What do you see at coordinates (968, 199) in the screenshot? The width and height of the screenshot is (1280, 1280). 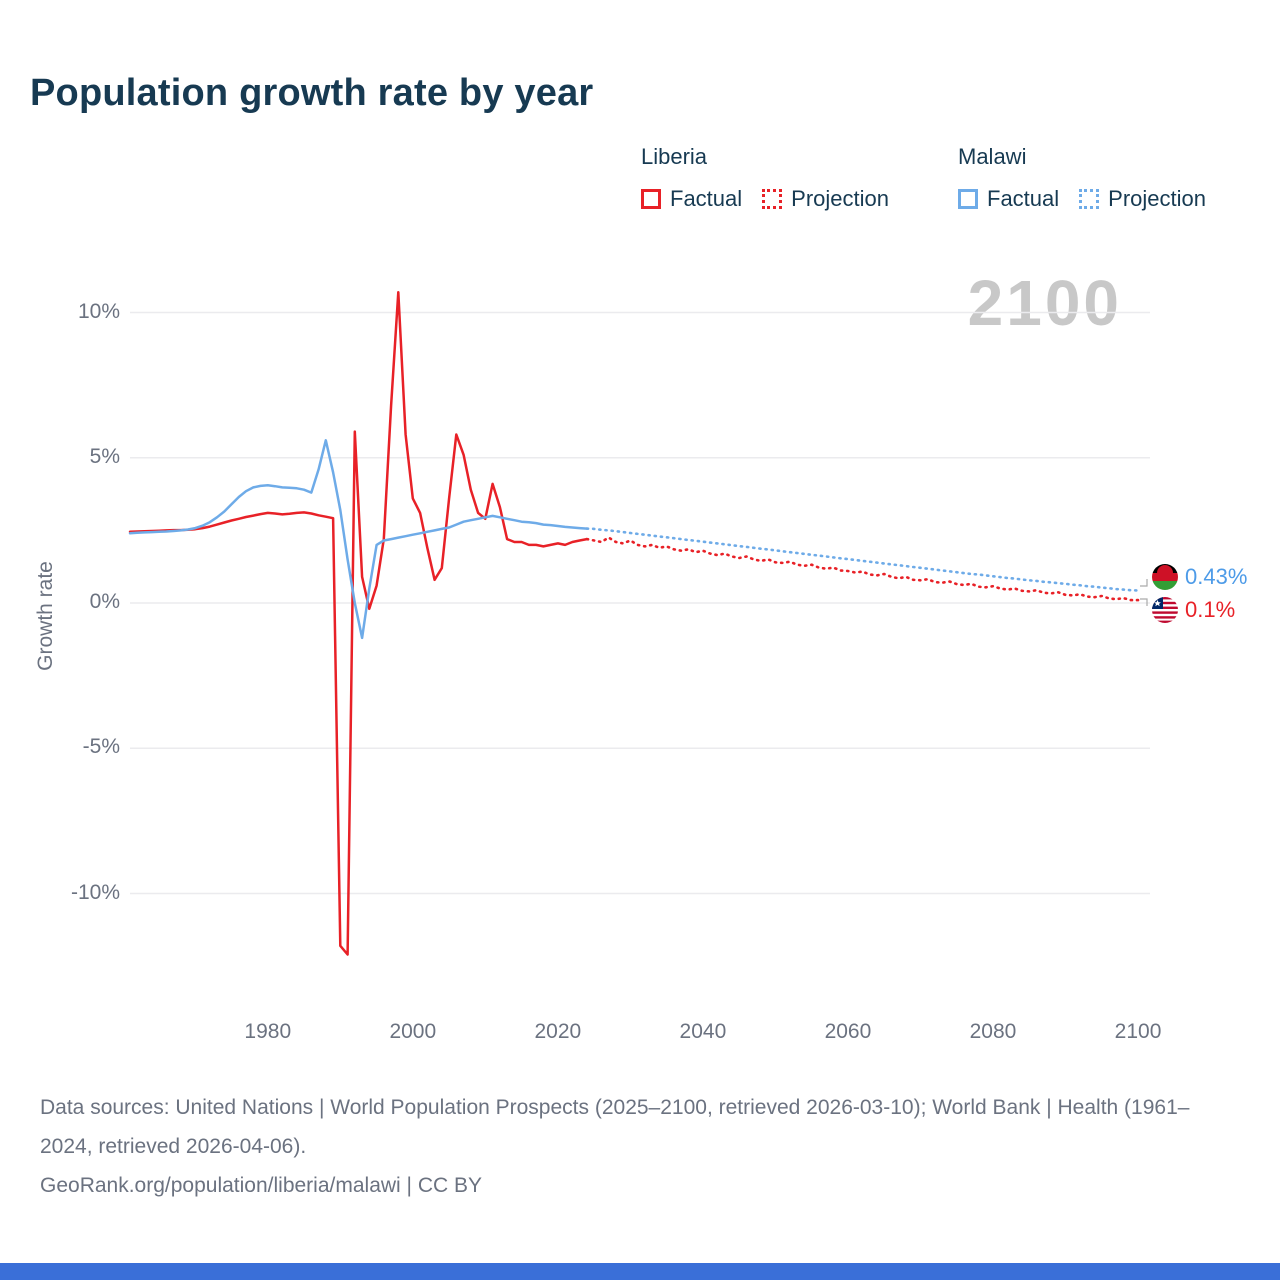 I see `malawi-factual-swatch-icon` at bounding box center [968, 199].